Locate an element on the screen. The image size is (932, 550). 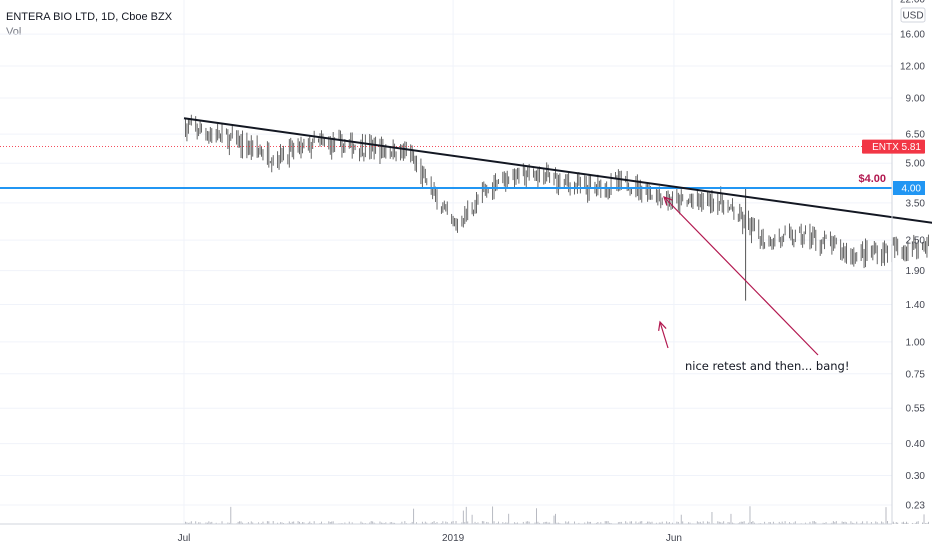
last-price-tag: ENTX 5.81 is located at coordinates (893, 146).